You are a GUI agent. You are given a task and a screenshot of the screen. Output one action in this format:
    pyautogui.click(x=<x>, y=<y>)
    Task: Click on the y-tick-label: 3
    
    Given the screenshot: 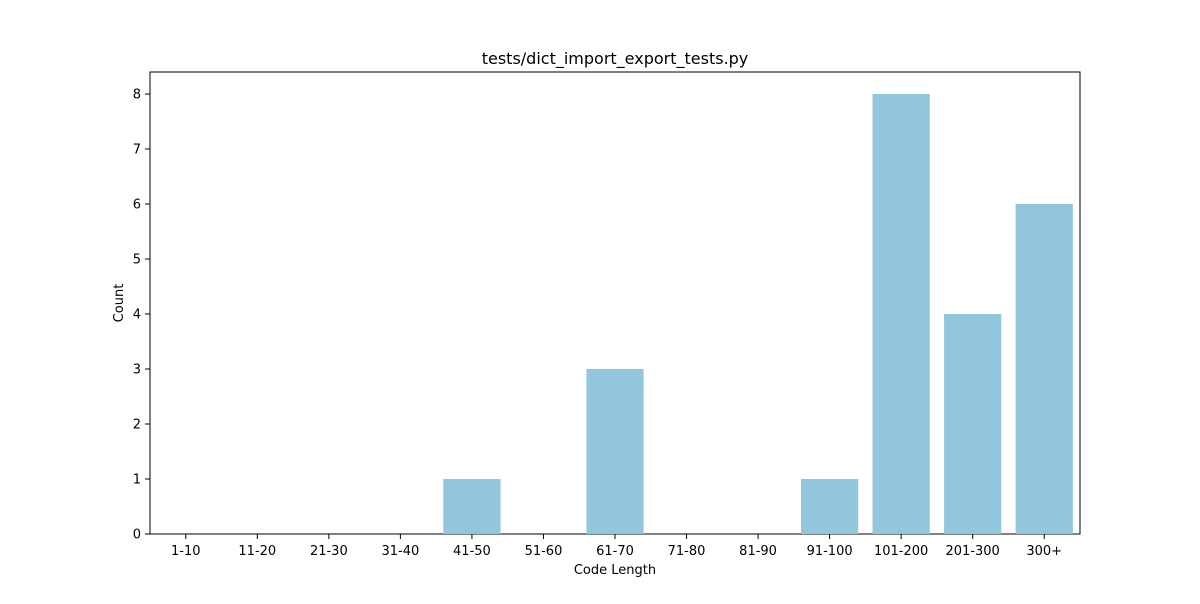 What is the action you would take?
    pyautogui.click(x=137, y=370)
    